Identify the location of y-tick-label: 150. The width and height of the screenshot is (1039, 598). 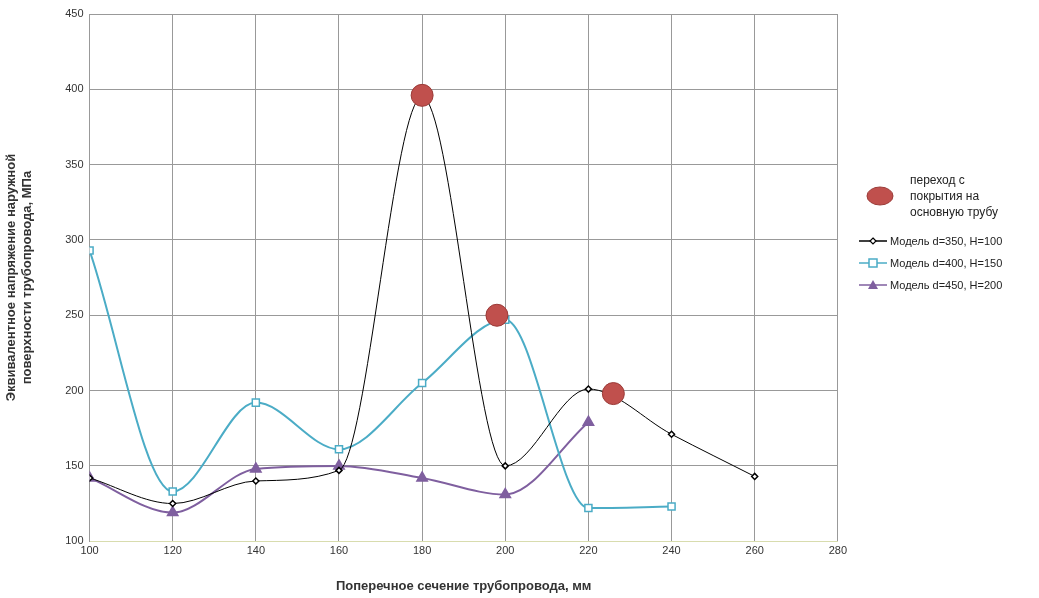
(74, 464).